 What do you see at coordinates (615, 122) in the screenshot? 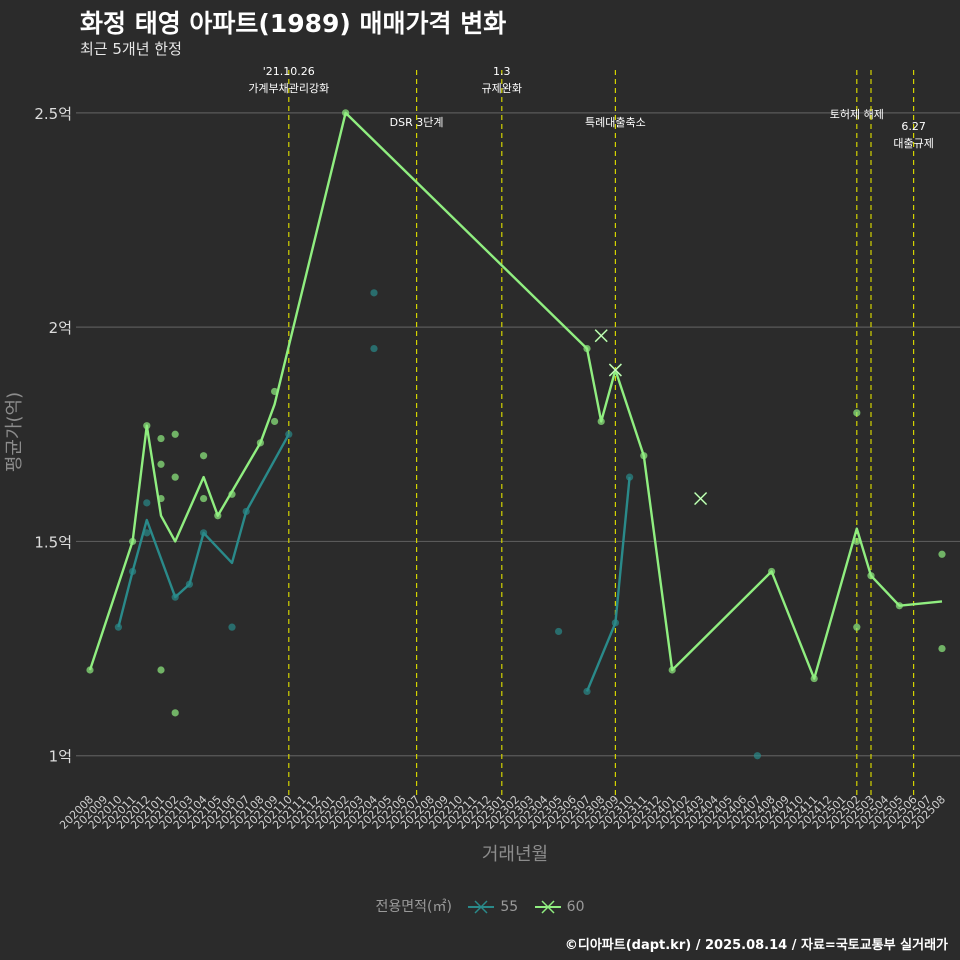
I see `event-label: 특례대출축소` at bounding box center [615, 122].